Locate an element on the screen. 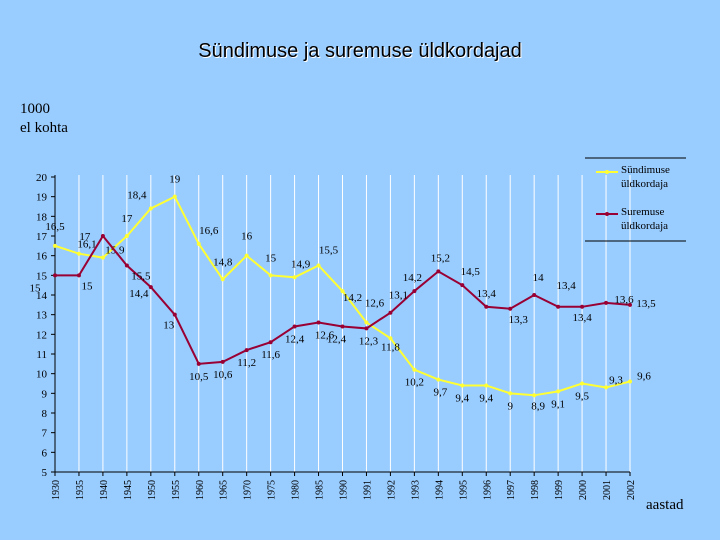 This screenshot has width=720, height=540. legend-label-cont: üldkordaja is located at coordinates (644, 184).